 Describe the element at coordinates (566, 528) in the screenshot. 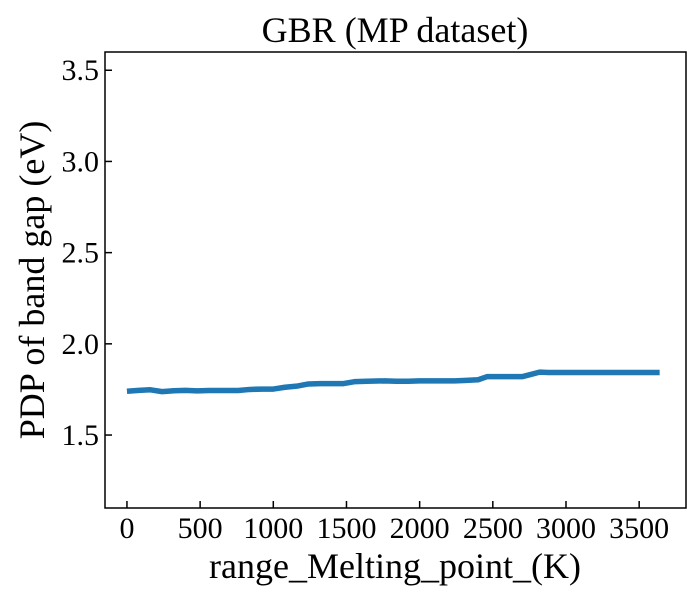

I see `x-tick-label: 3000` at that location.